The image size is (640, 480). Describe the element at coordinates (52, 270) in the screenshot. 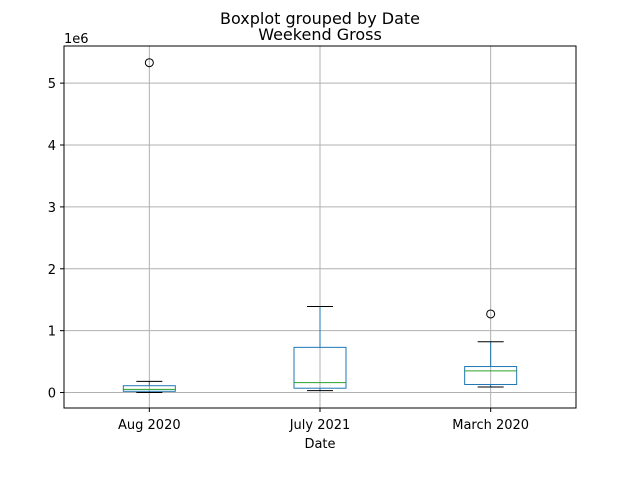

I see `y-tick-label: 2` at that location.